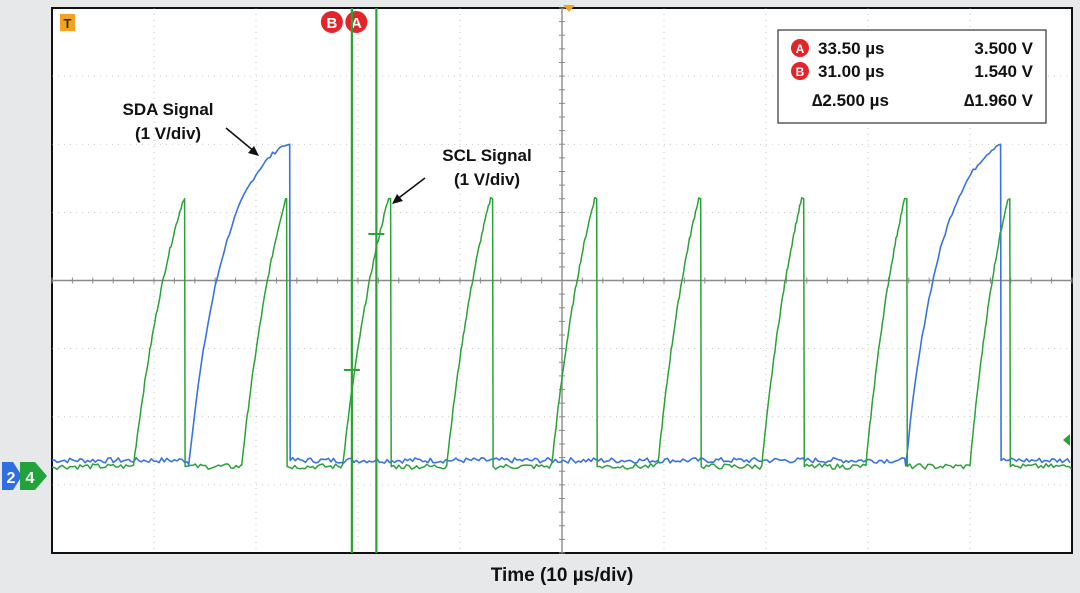  Describe the element at coordinates (30, 478) in the screenshot. I see `channel-4-marker-label: 4` at that location.